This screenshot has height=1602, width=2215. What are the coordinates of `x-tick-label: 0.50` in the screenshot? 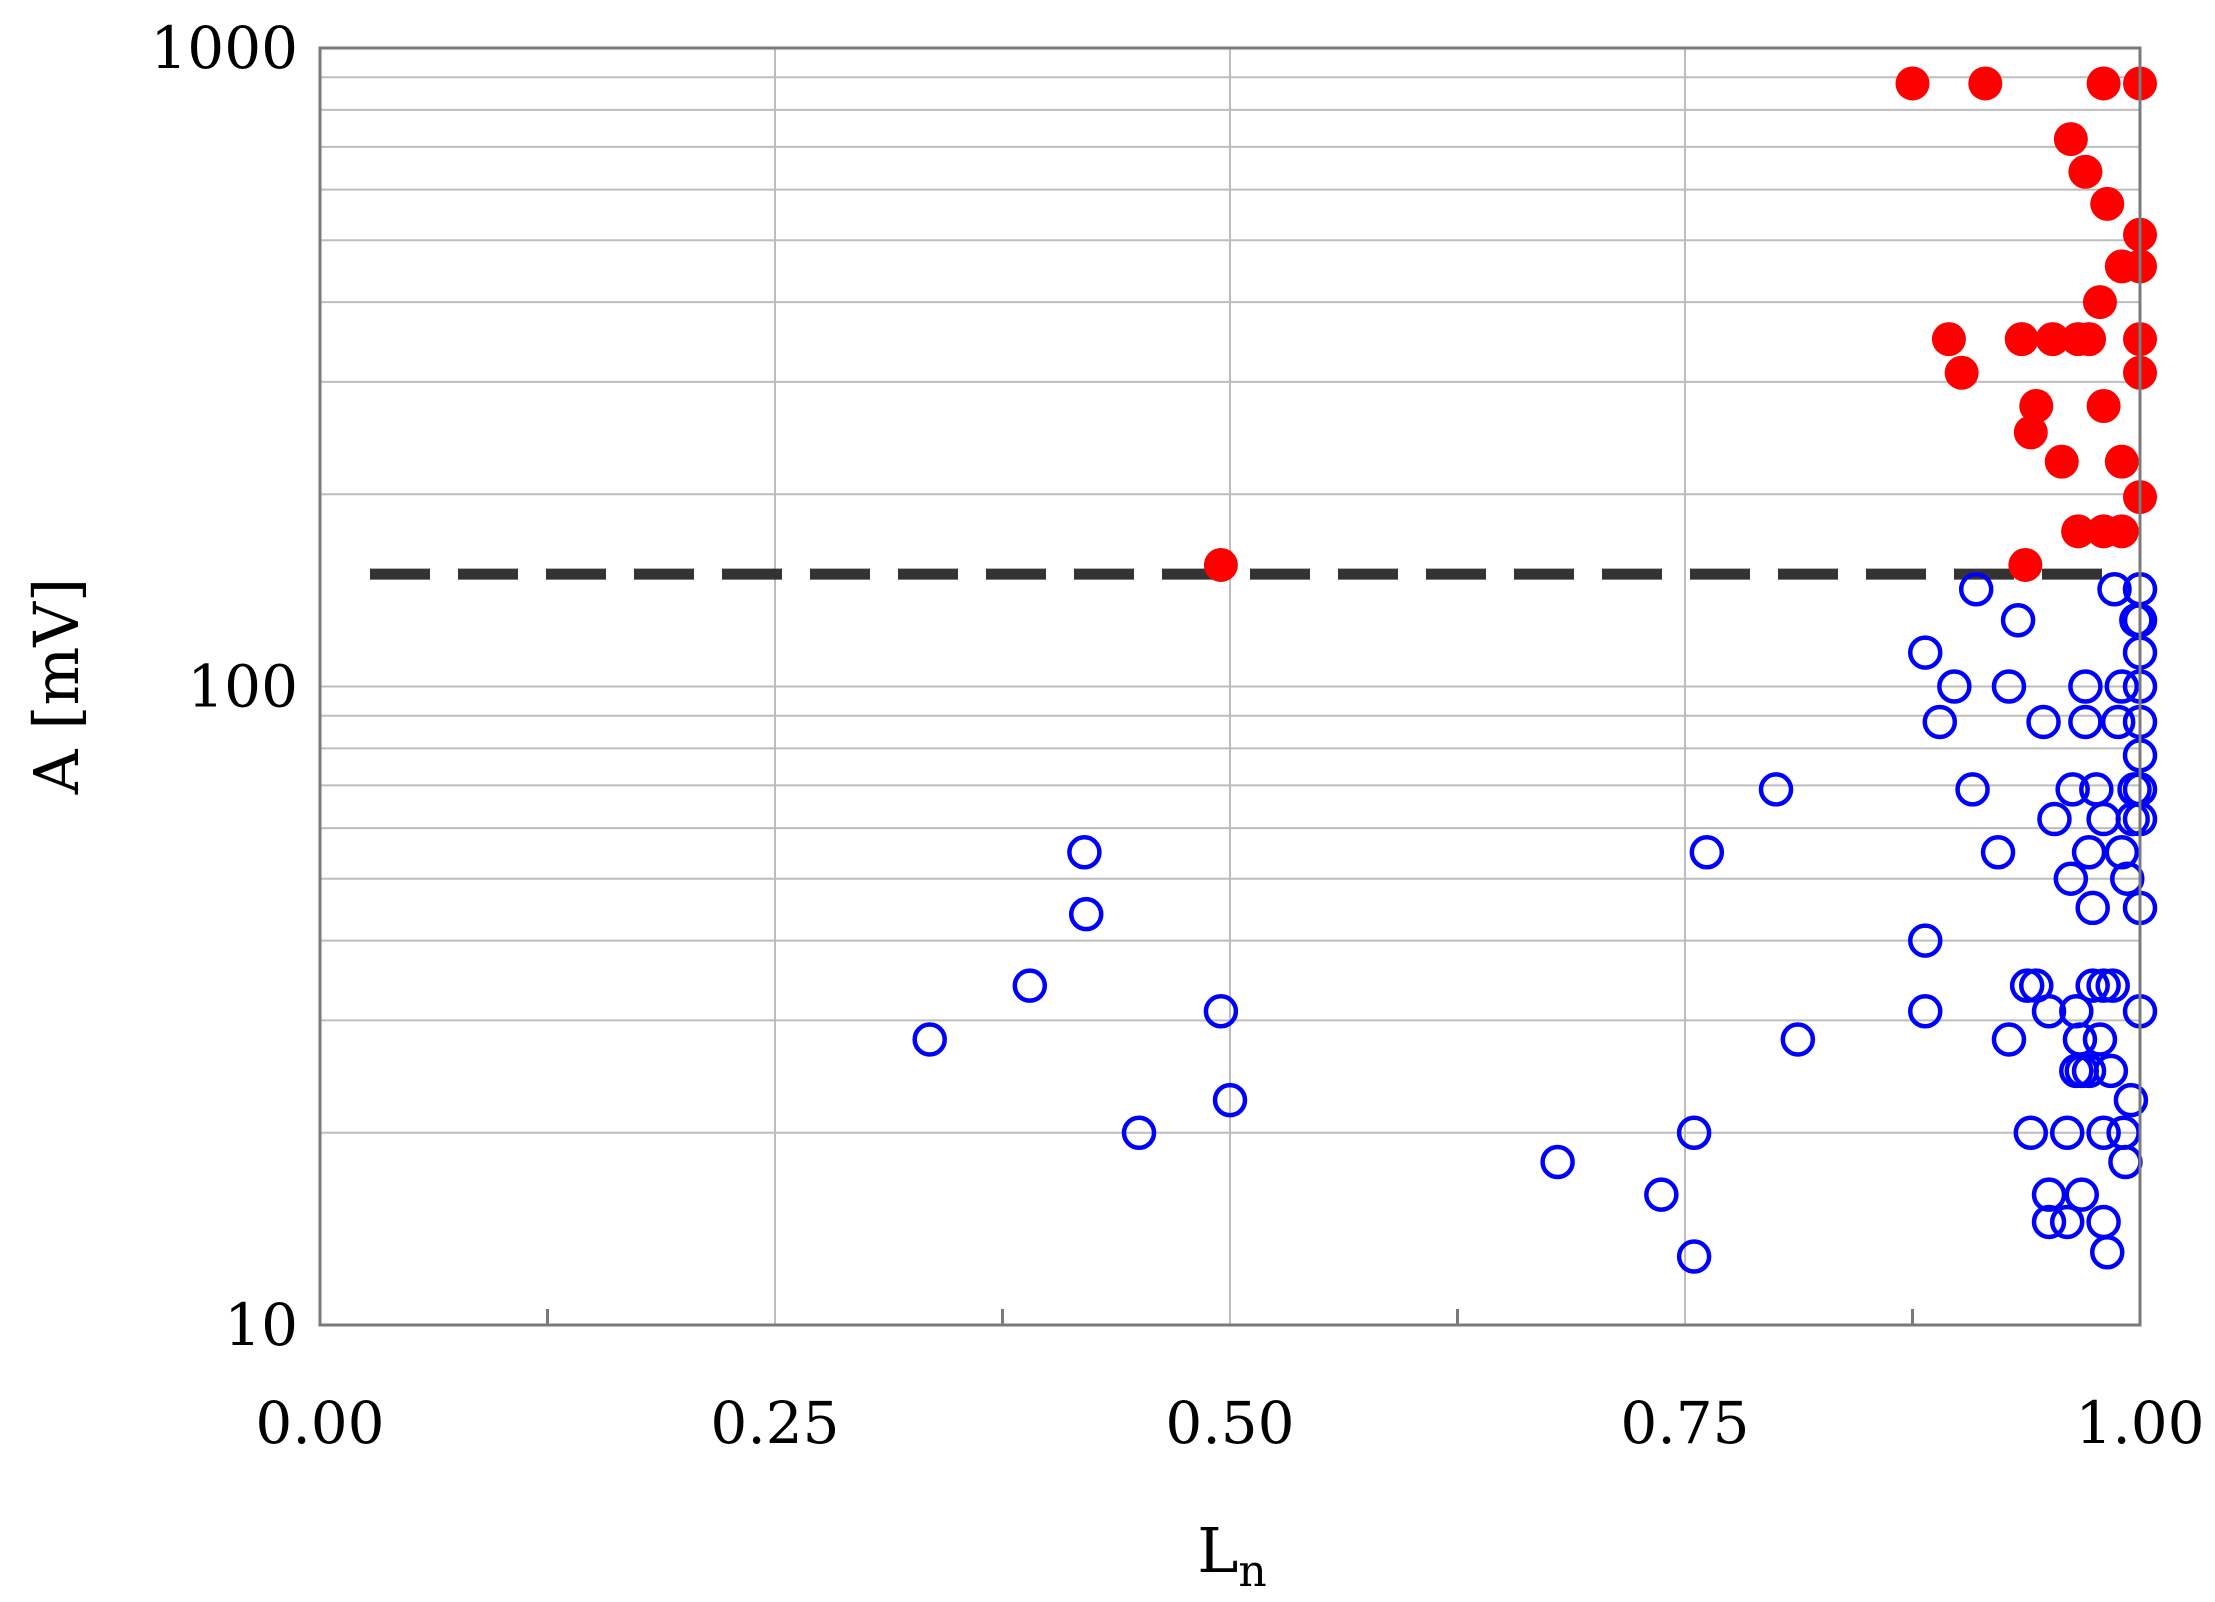 It's located at (1229, 1423).